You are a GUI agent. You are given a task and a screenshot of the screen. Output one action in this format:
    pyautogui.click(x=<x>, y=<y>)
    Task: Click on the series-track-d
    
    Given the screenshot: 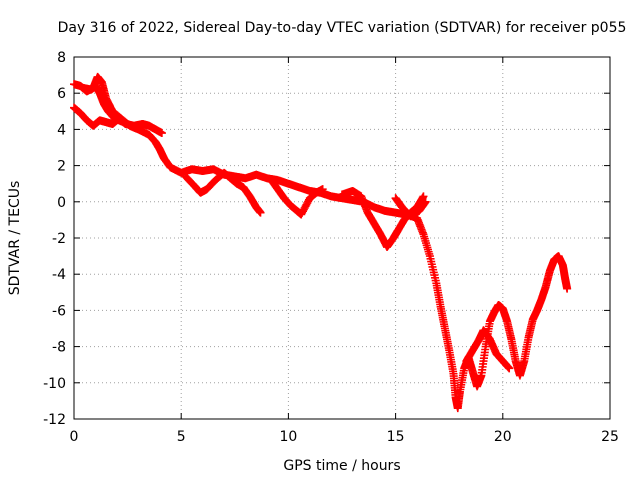 What is the action you would take?
    pyautogui.click(x=223, y=192)
    